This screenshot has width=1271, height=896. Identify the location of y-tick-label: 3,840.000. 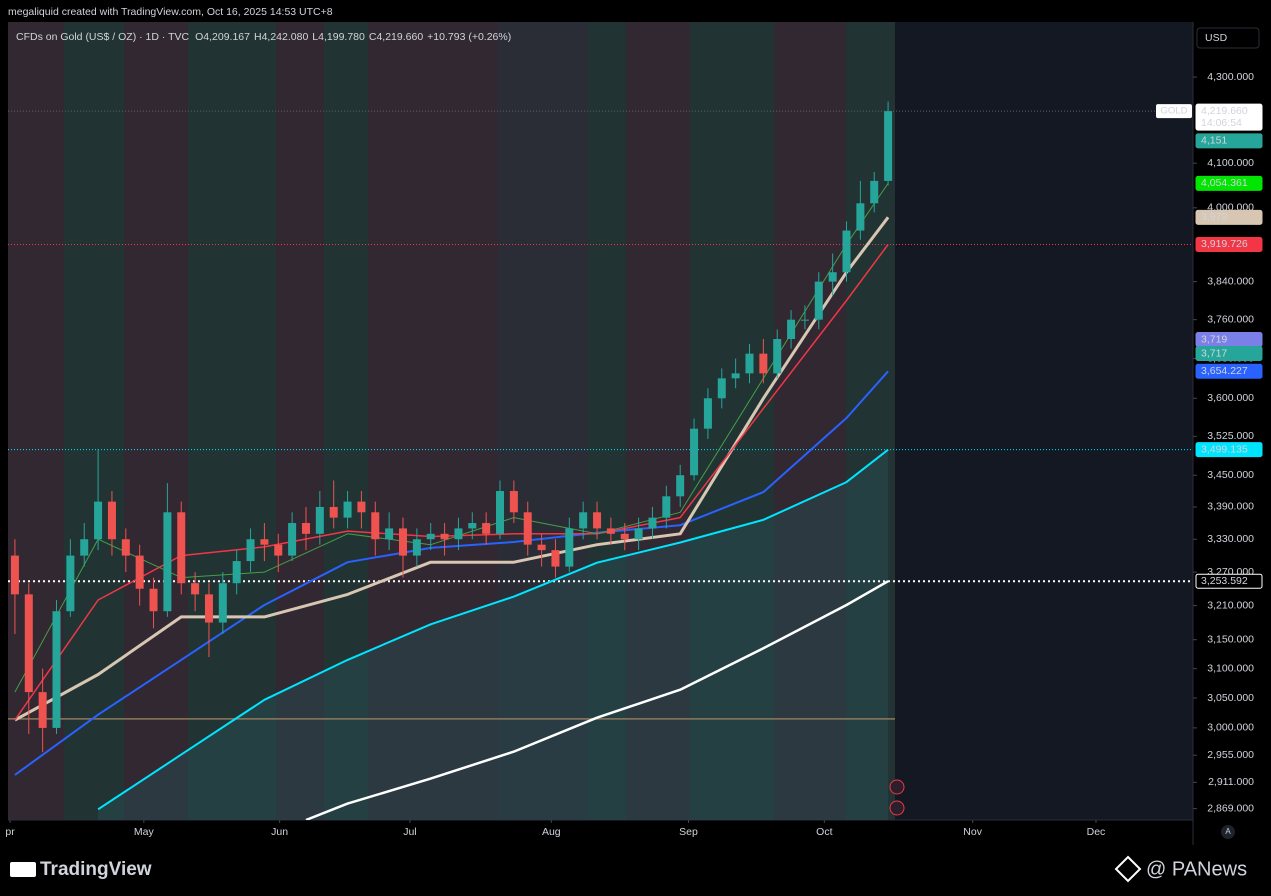
(1230, 281).